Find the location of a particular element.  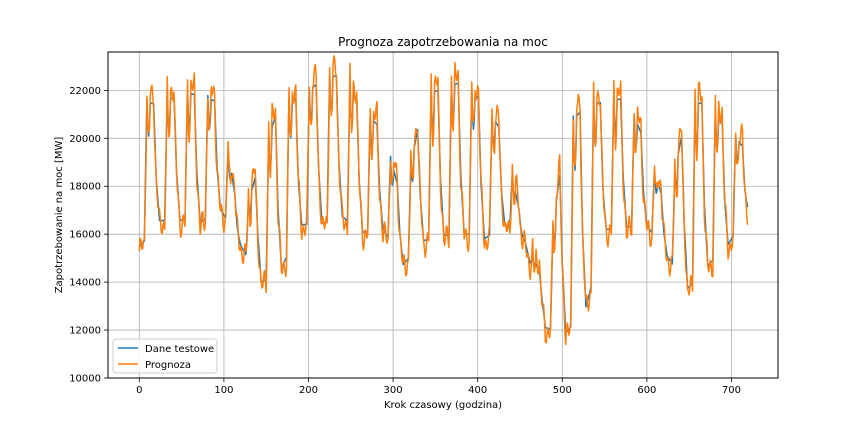

y-tick-label: 12000 is located at coordinates (85, 331).